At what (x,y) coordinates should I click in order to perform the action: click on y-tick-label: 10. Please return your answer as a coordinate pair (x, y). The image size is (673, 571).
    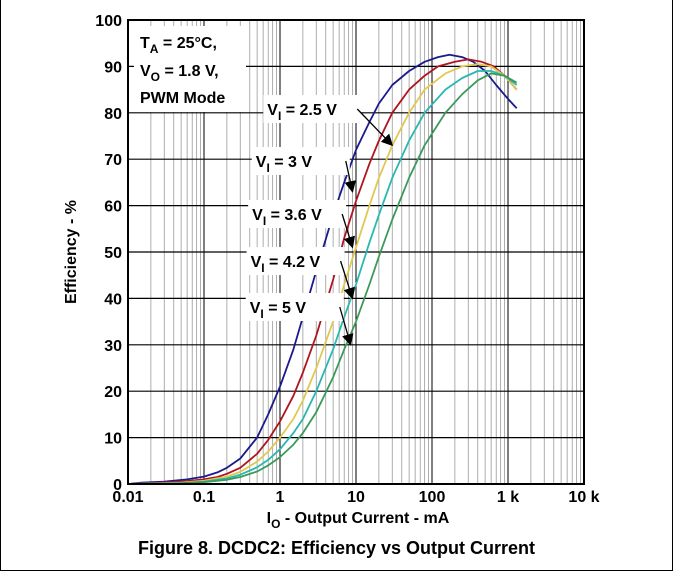
    Looking at the image, I should click on (113, 439).